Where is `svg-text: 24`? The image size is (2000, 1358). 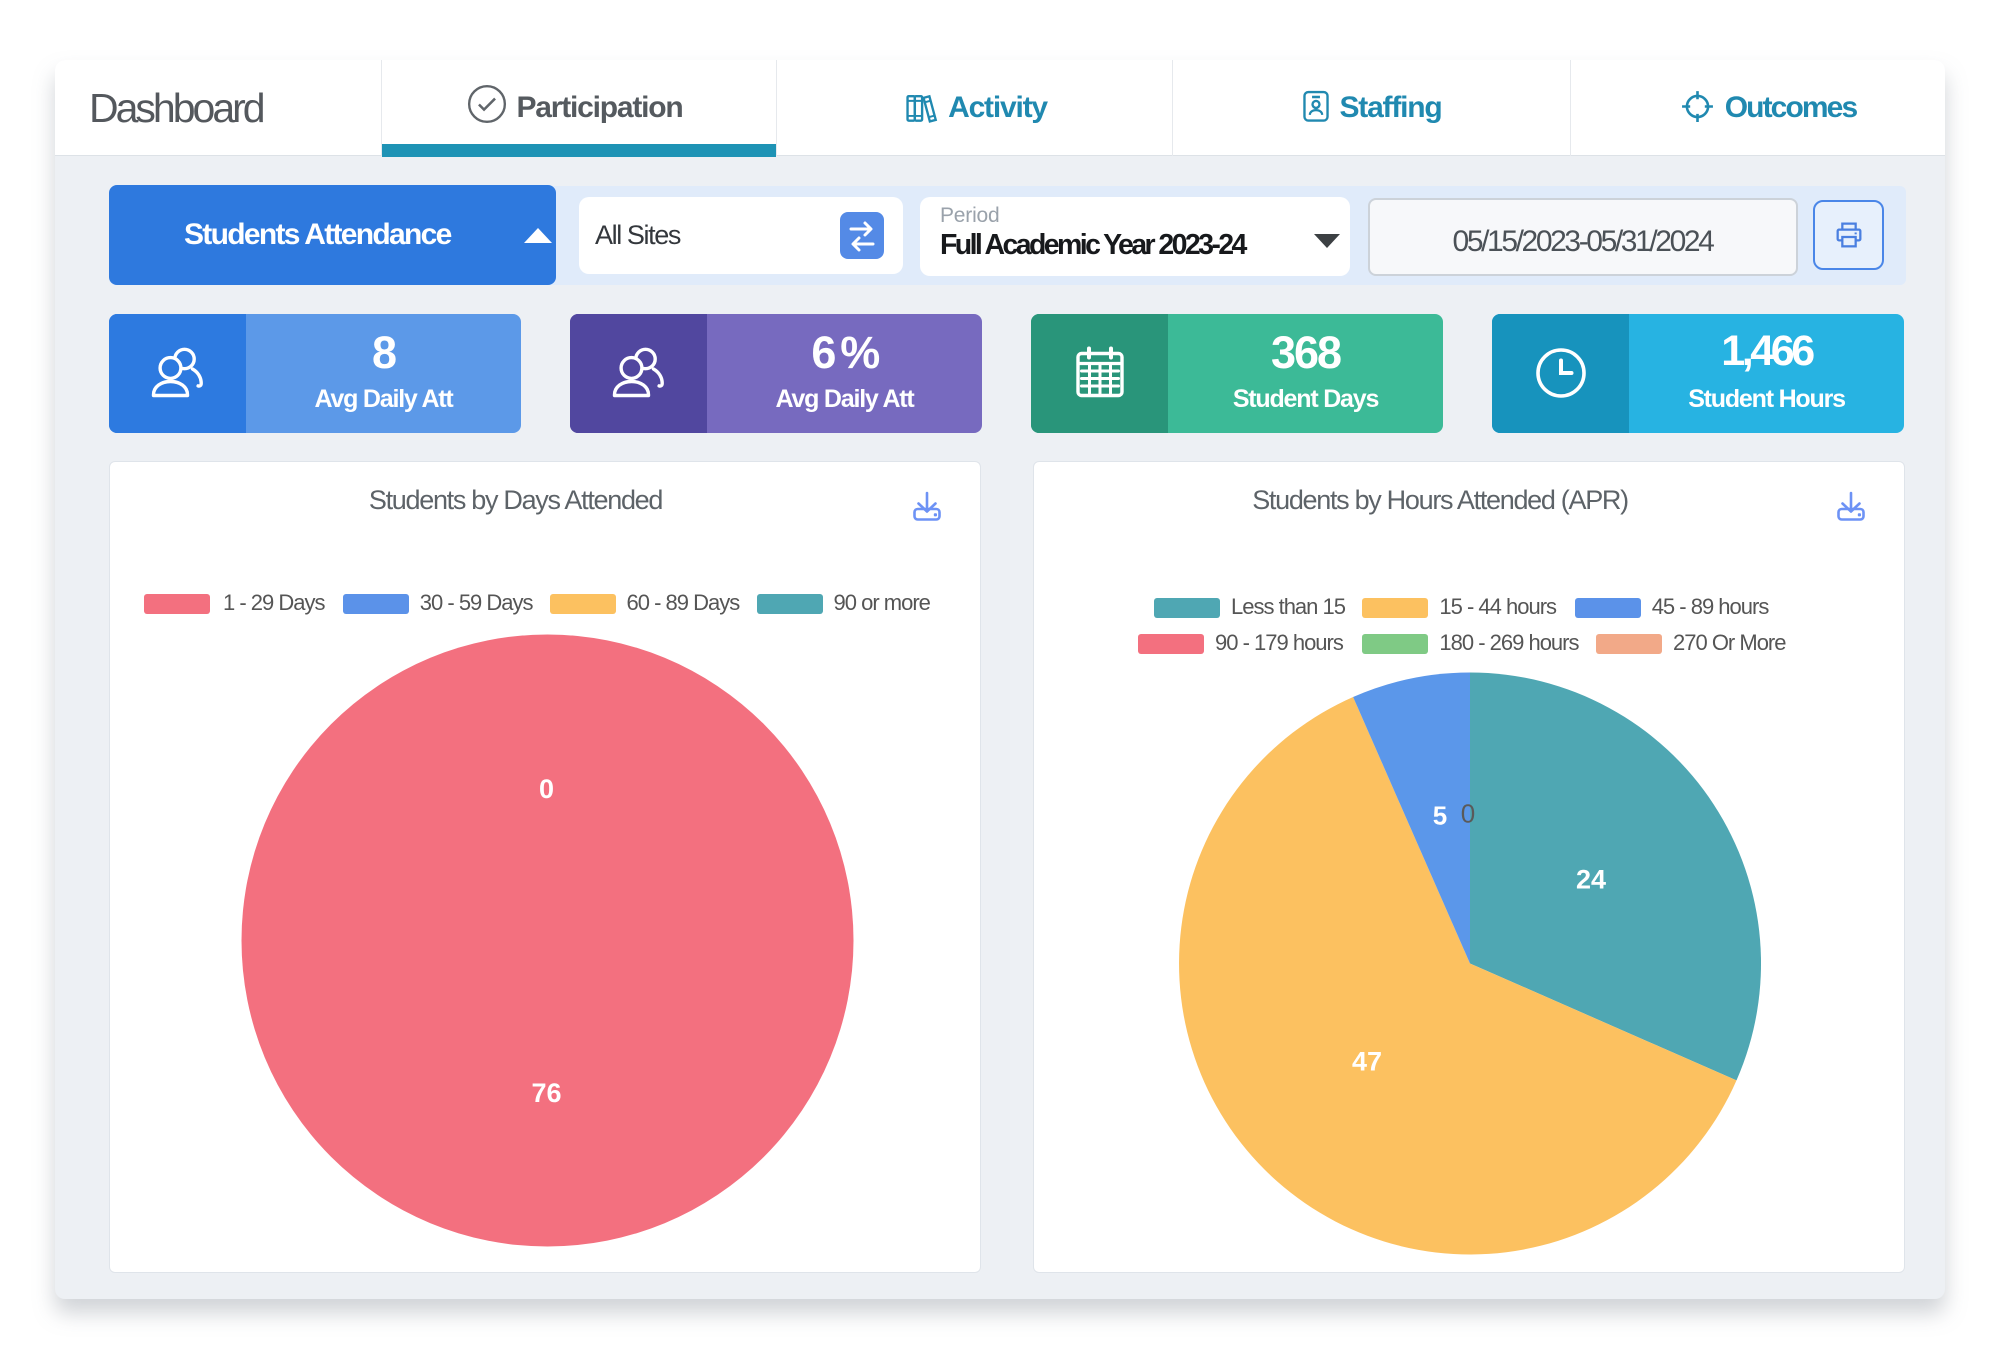
svg-text: 24 is located at coordinates (1591, 879).